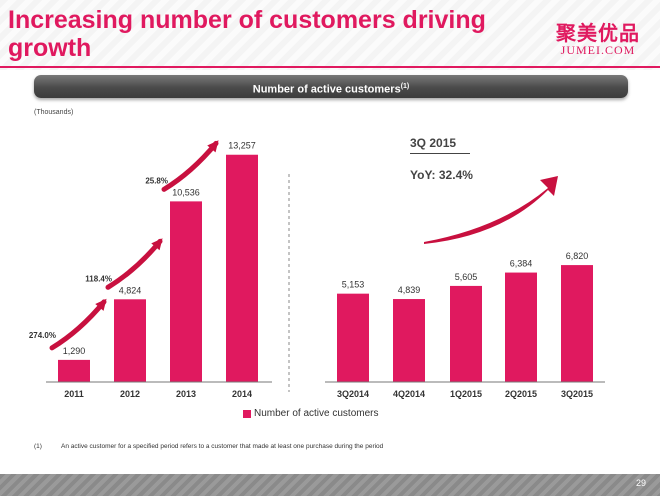  Describe the element at coordinates (521, 394) in the screenshot. I see `x-tick-2Q2015: 2Q2015` at that location.